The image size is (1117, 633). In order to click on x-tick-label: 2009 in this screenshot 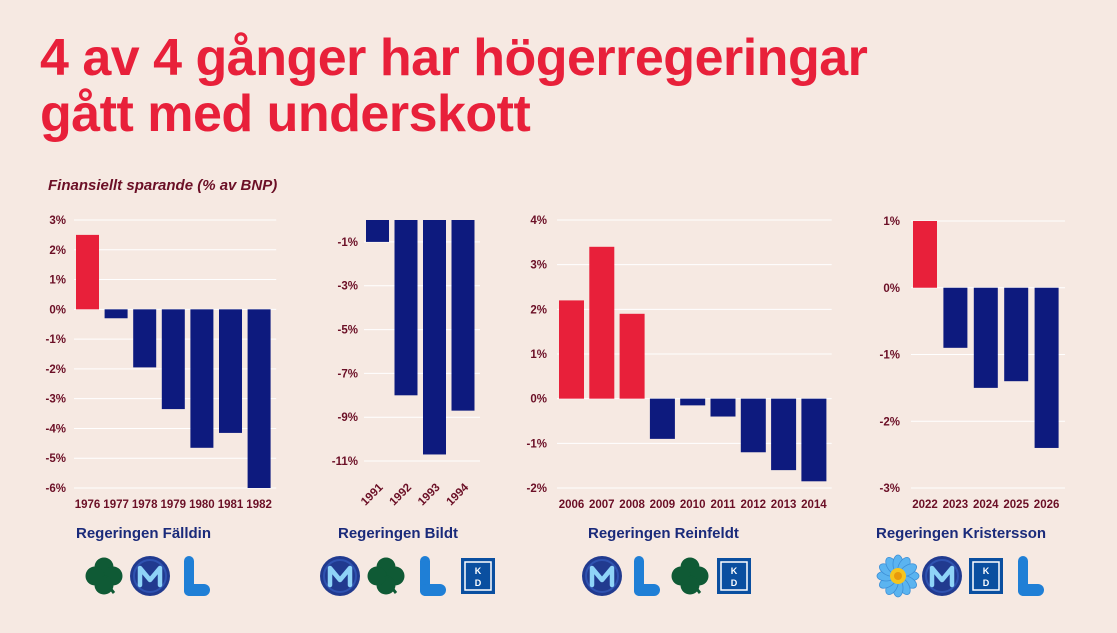, I will do `click(663, 505)`.